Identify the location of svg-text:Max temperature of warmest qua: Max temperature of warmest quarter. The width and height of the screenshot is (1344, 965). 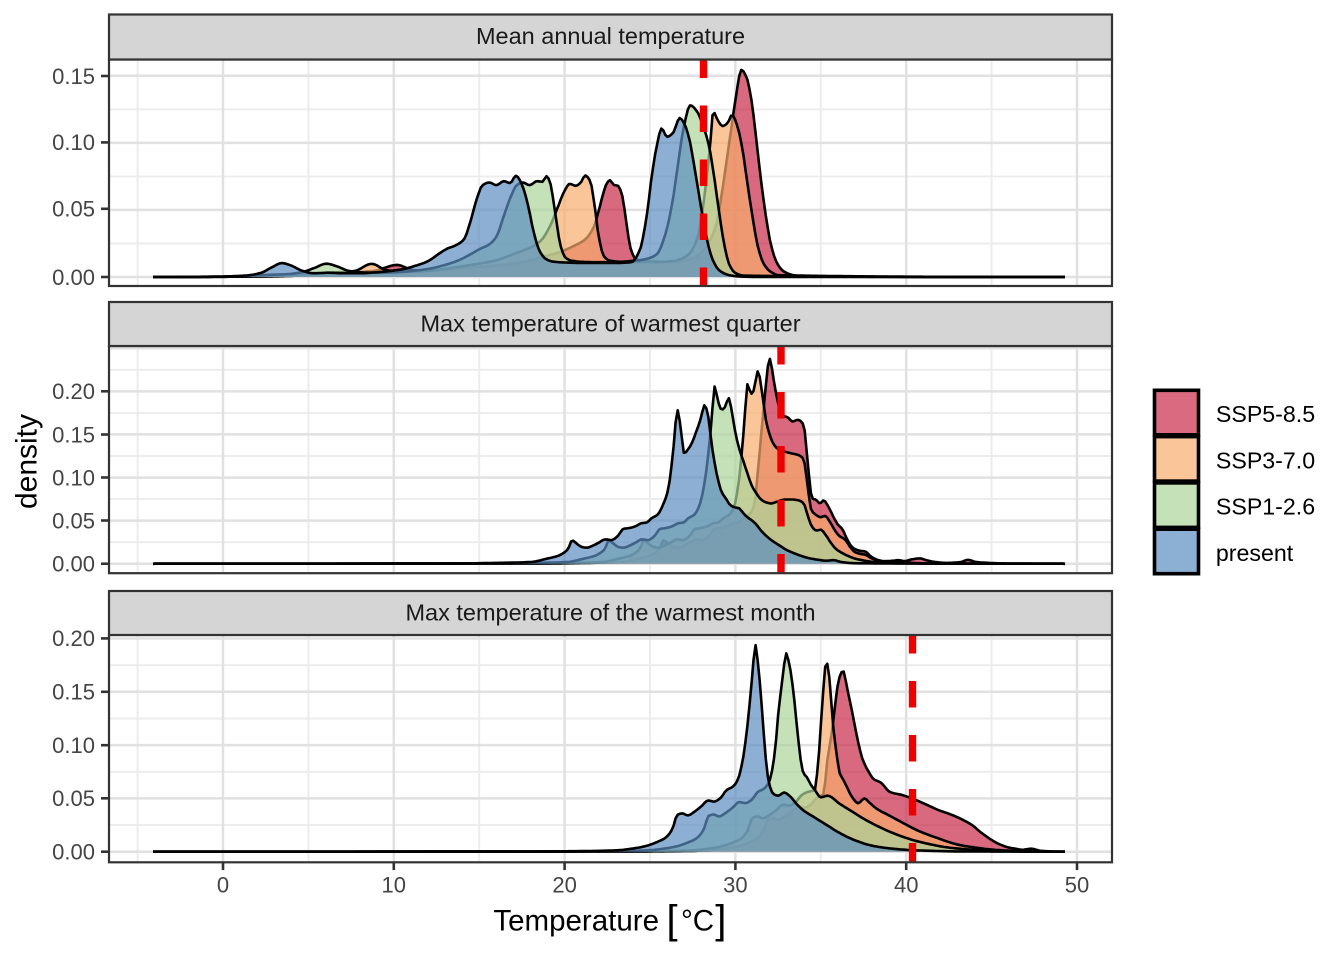
(610, 324).